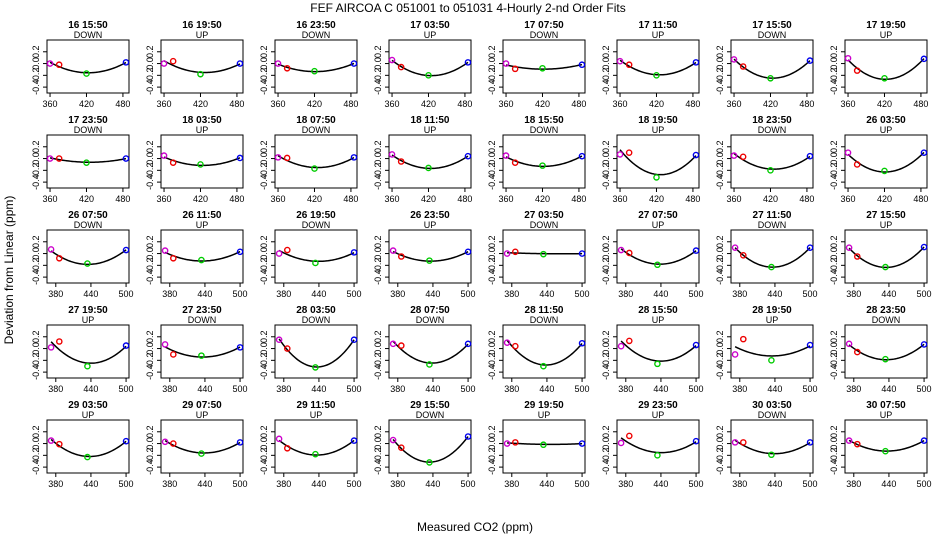  What do you see at coordinates (658, 405) in the screenshot?
I see `panel-title: 29 23:50` at bounding box center [658, 405].